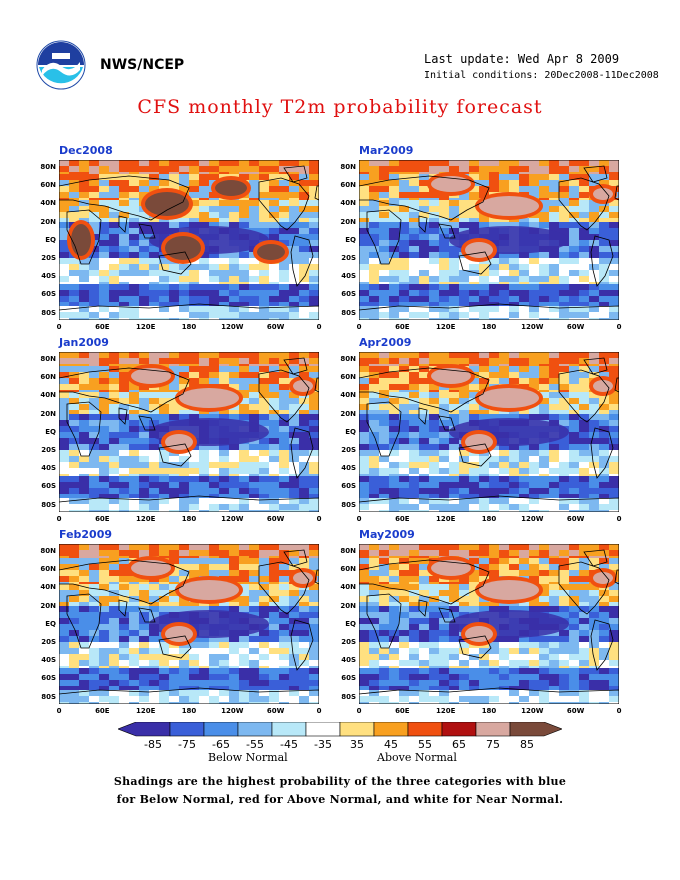 This screenshot has height=880, width=680. What do you see at coordinates (459, 744) in the screenshot?
I see `colorbar-tick-label: 65` at bounding box center [459, 744].